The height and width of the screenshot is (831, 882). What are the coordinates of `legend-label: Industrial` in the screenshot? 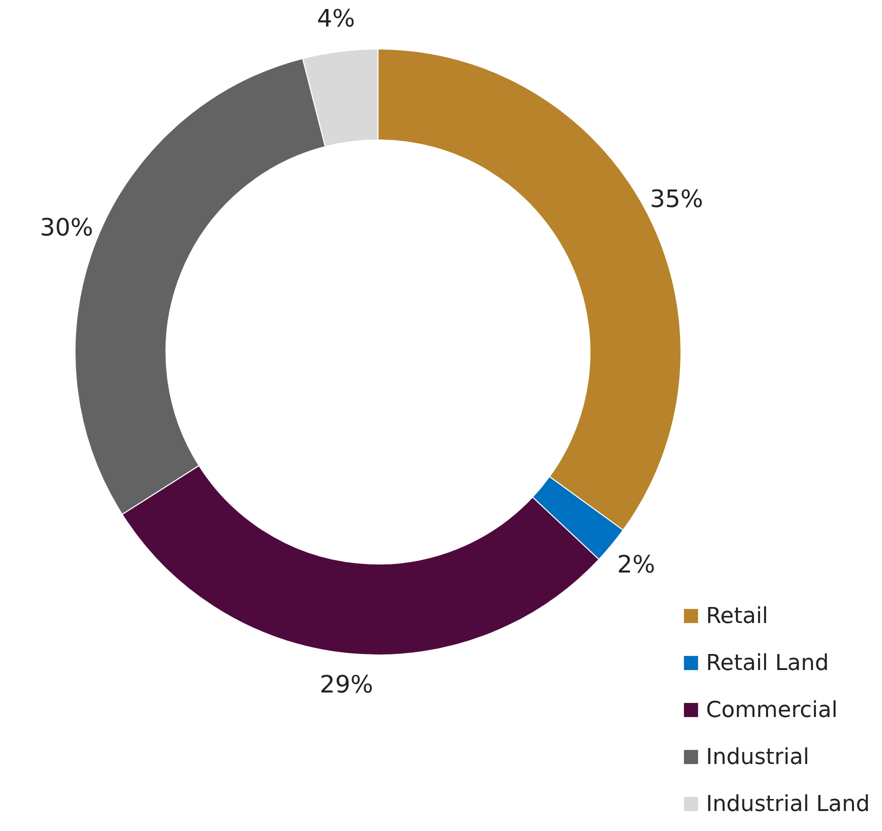 It's located at (758, 757).